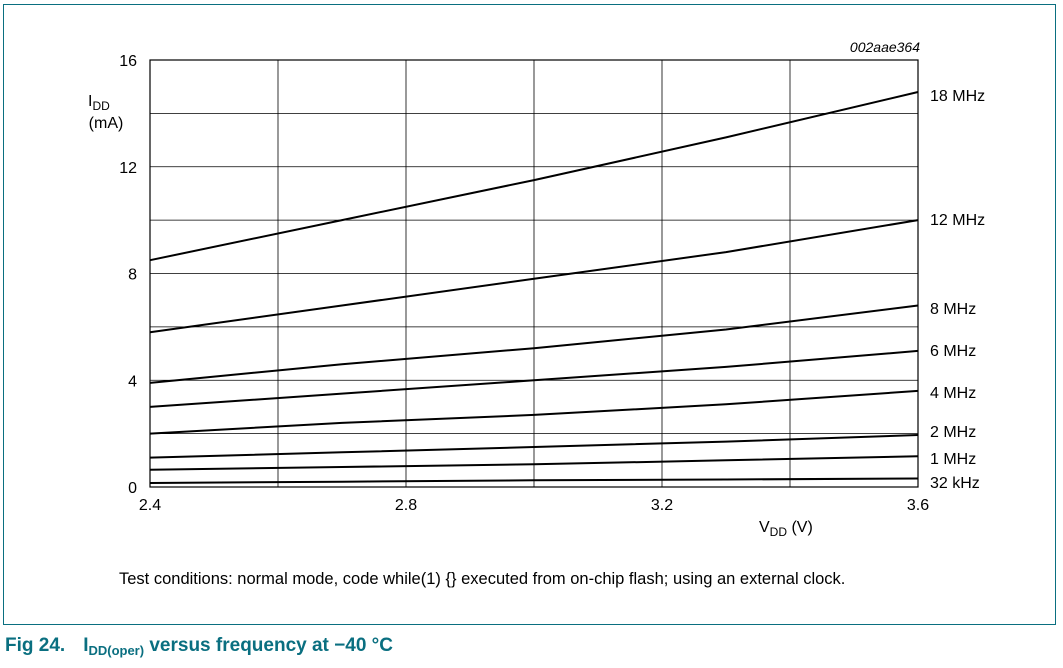 The height and width of the screenshot is (668, 1063). What do you see at coordinates (955, 483) in the screenshot?
I see `series-label: 32 kHz` at bounding box center [955, 483].